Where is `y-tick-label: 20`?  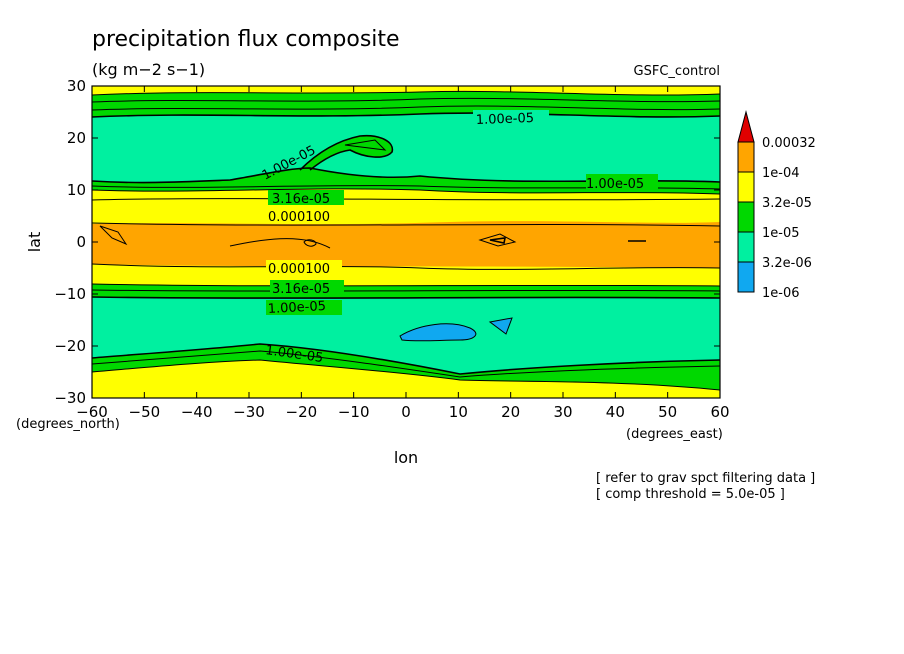 y-tick-label: 20 is located at coordinates (76, 138).